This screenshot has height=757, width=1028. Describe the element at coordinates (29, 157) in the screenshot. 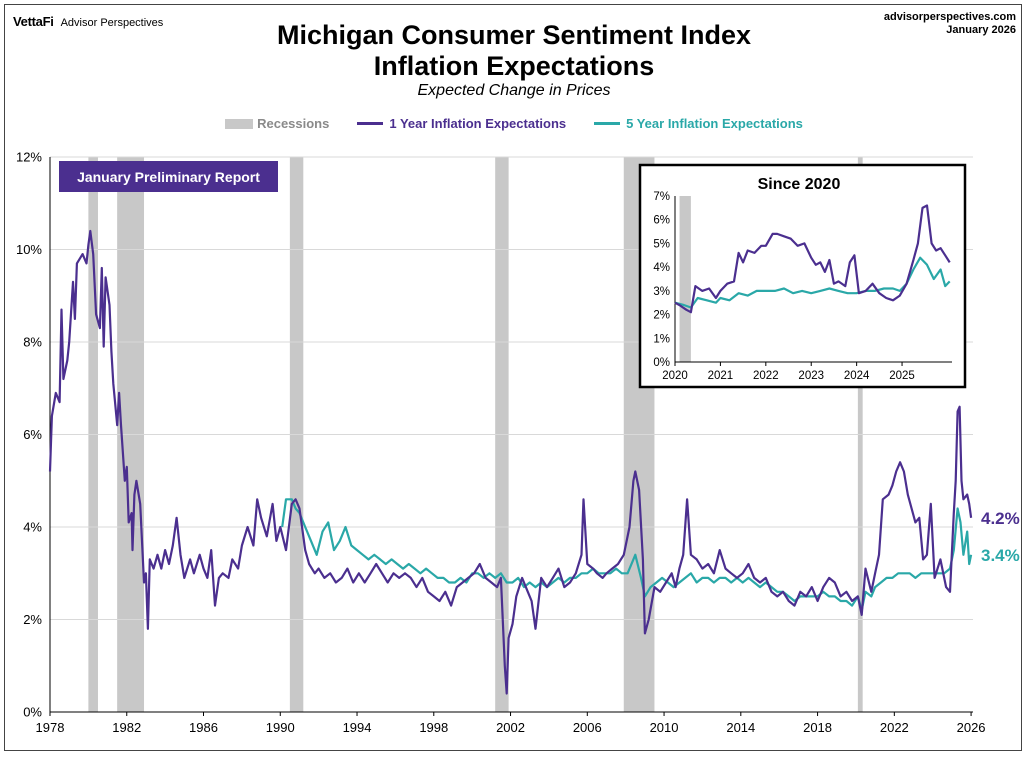

I see `y-tick-label: 12%` at that location.